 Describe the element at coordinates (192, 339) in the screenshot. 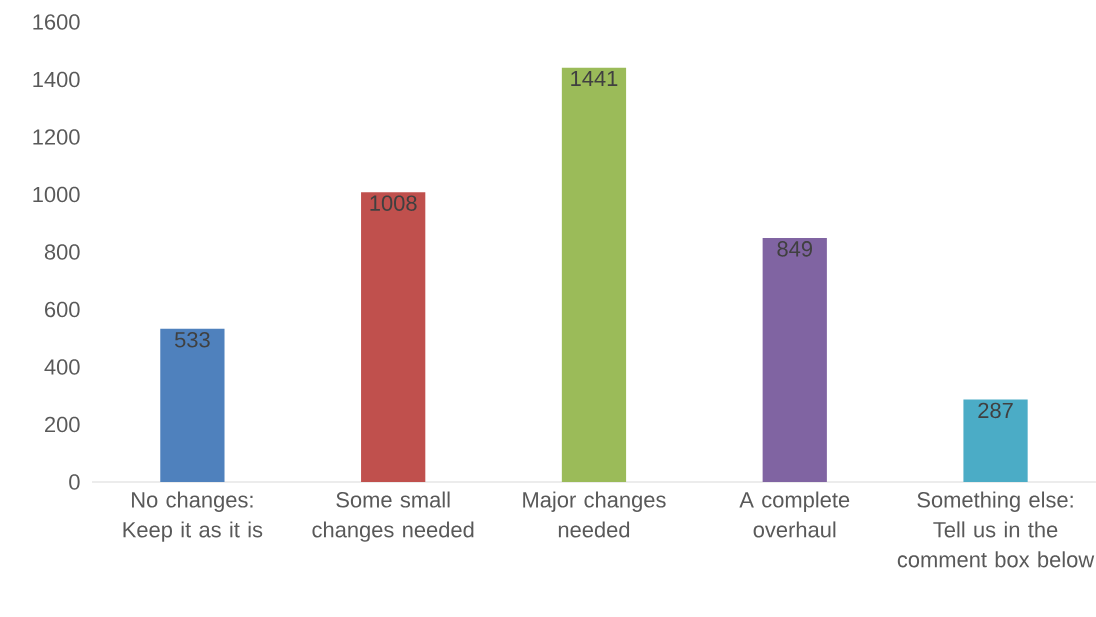

I see `data-label: 533` at that location.